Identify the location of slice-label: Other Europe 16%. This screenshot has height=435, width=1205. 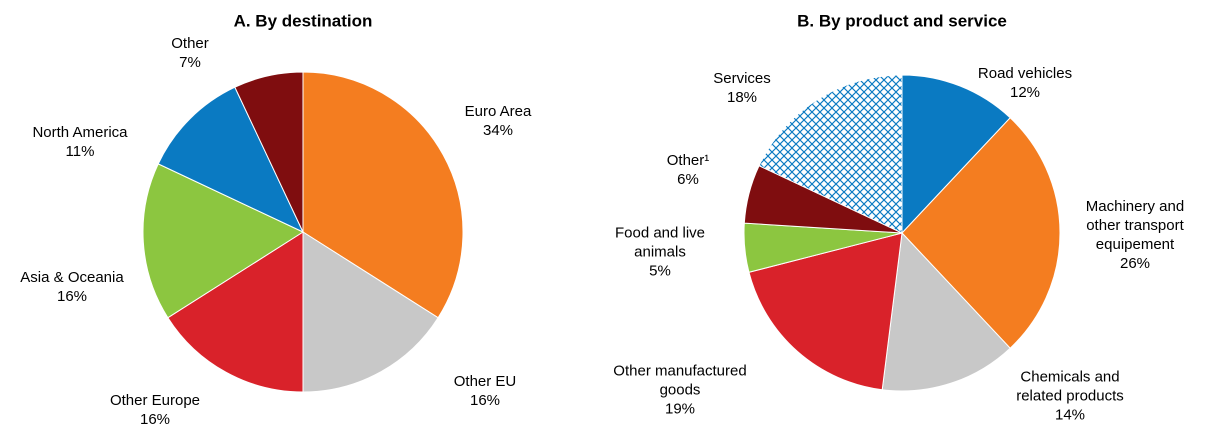
(155, 410).